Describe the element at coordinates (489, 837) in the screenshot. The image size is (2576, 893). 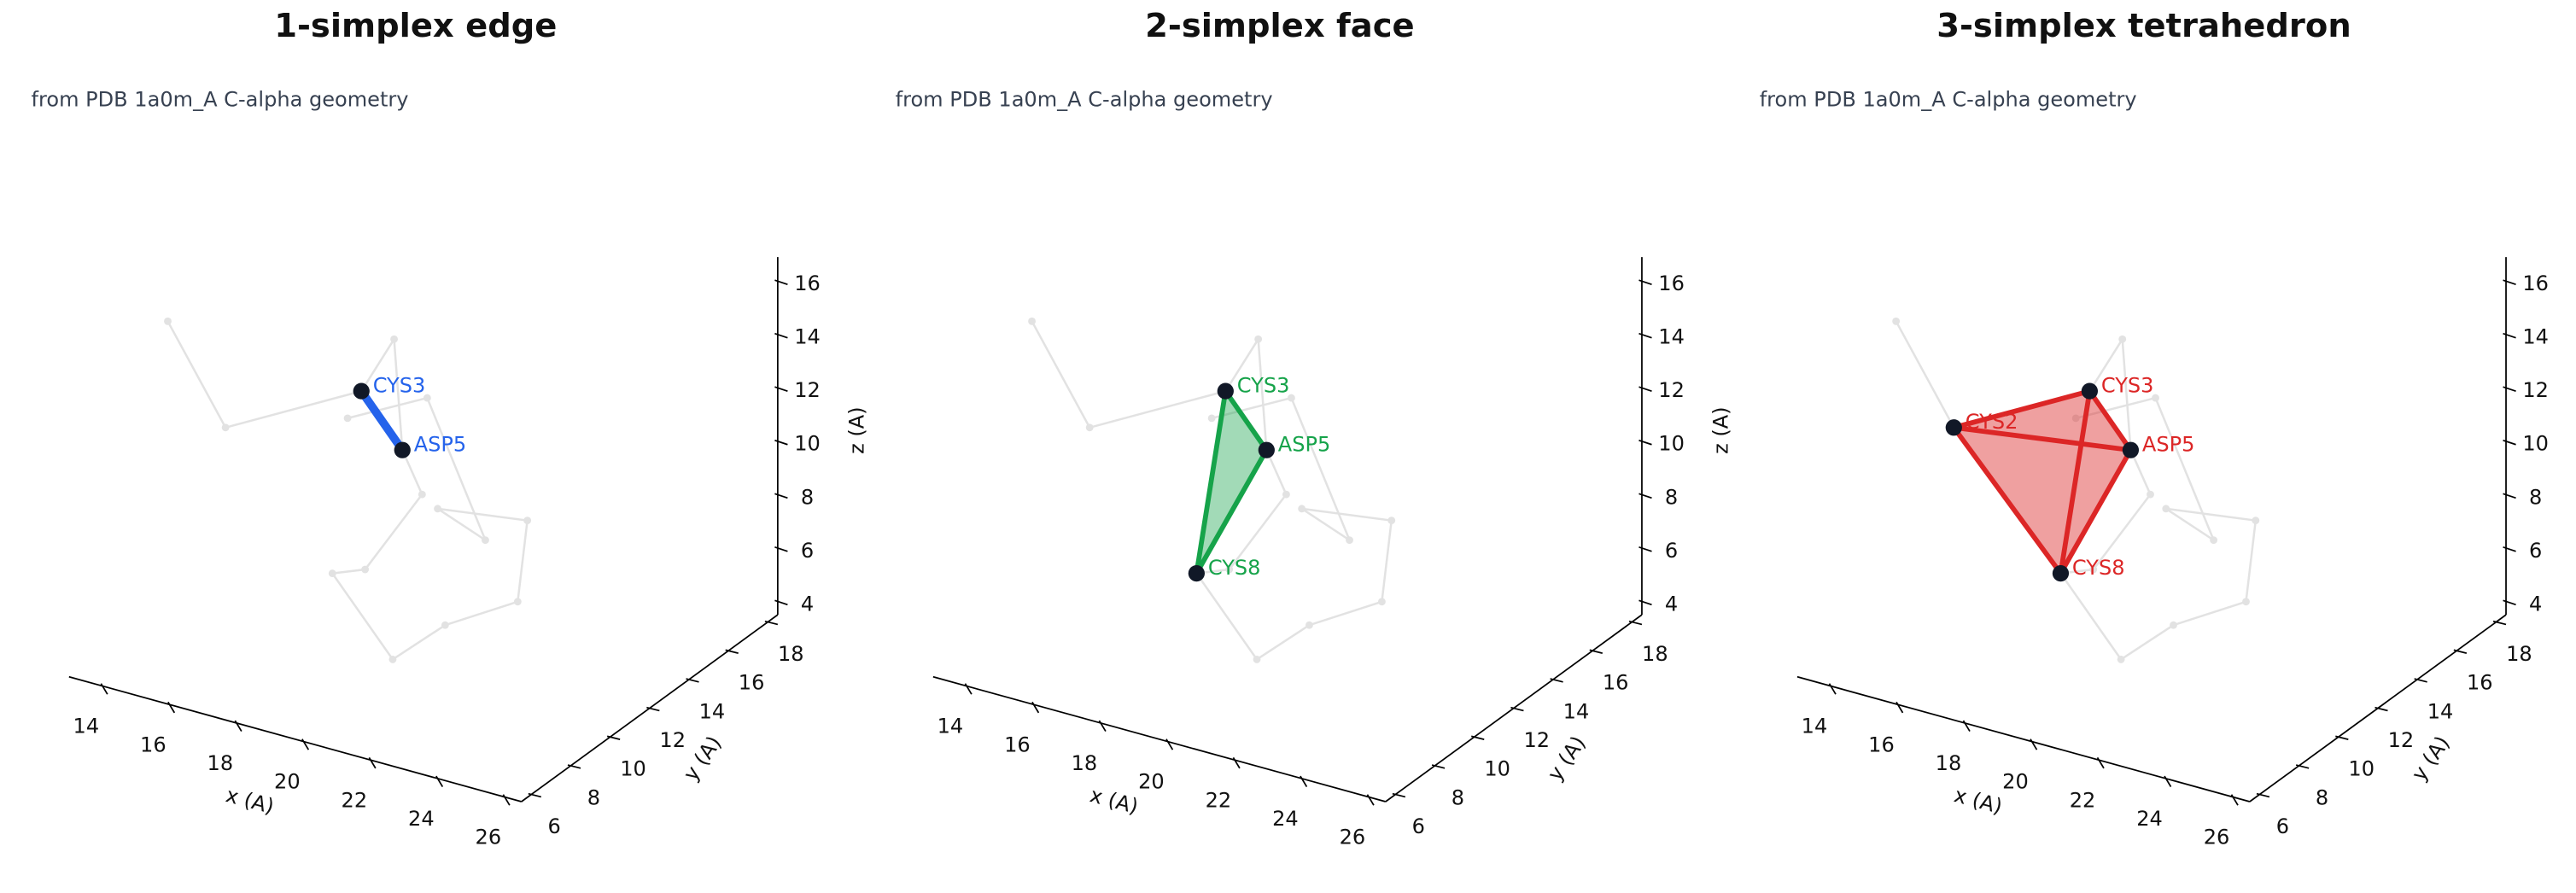
I see `x-tick-label: 26` at that location.